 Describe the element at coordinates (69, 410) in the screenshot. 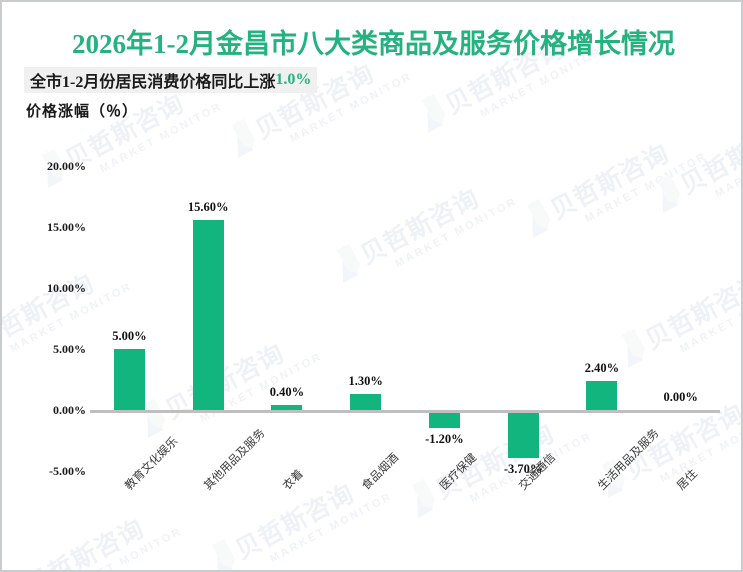

I see `y-axis-tick-label: 0.00%` at that location.